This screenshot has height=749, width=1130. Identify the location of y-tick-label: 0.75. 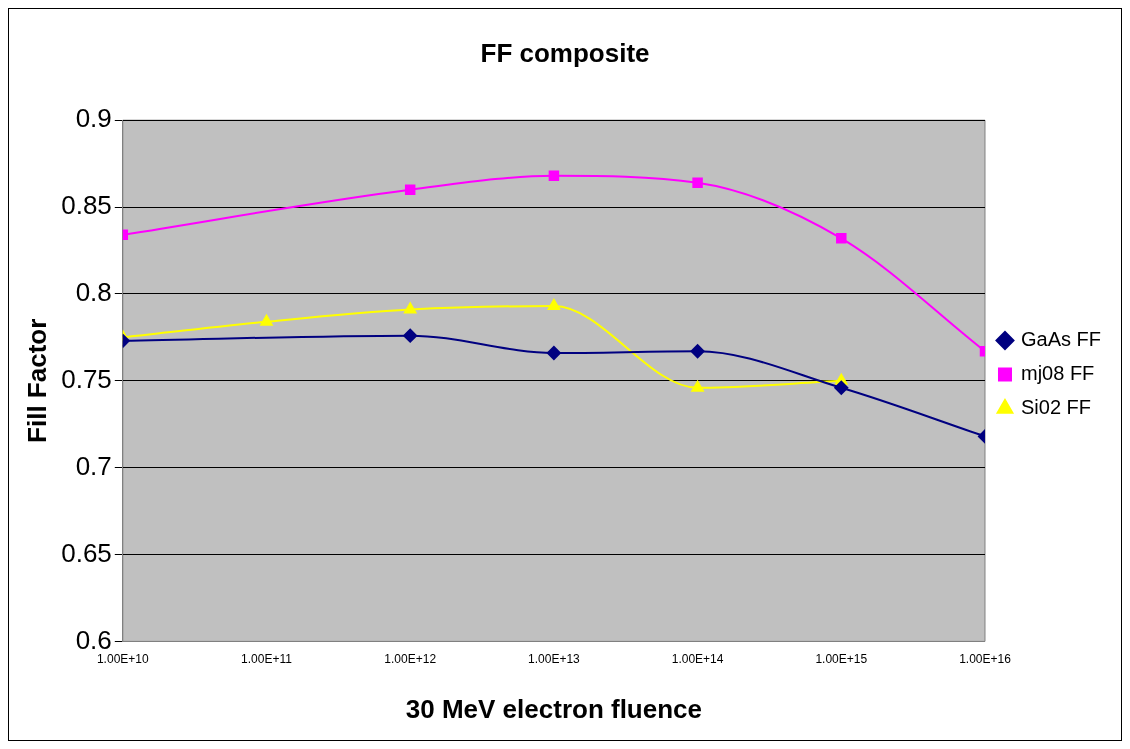
(86, 378).